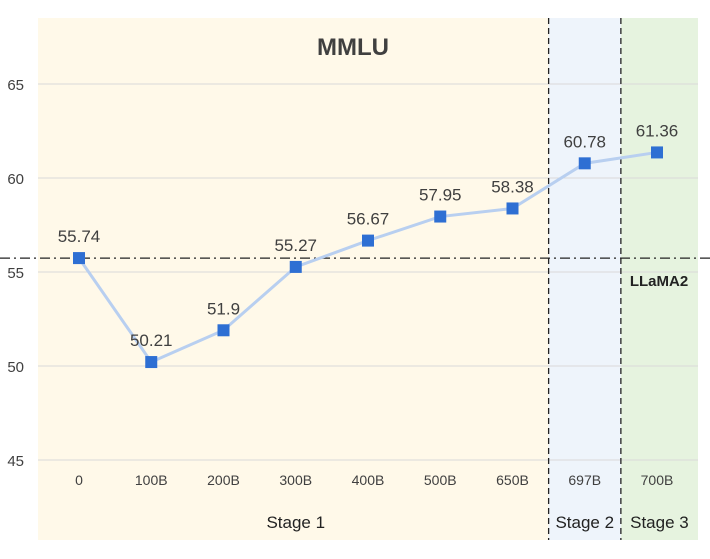 Image resolution: width=710 pixels, height=559 pixels. I want to click on x-tick-label: 200B, so click(223, 480).